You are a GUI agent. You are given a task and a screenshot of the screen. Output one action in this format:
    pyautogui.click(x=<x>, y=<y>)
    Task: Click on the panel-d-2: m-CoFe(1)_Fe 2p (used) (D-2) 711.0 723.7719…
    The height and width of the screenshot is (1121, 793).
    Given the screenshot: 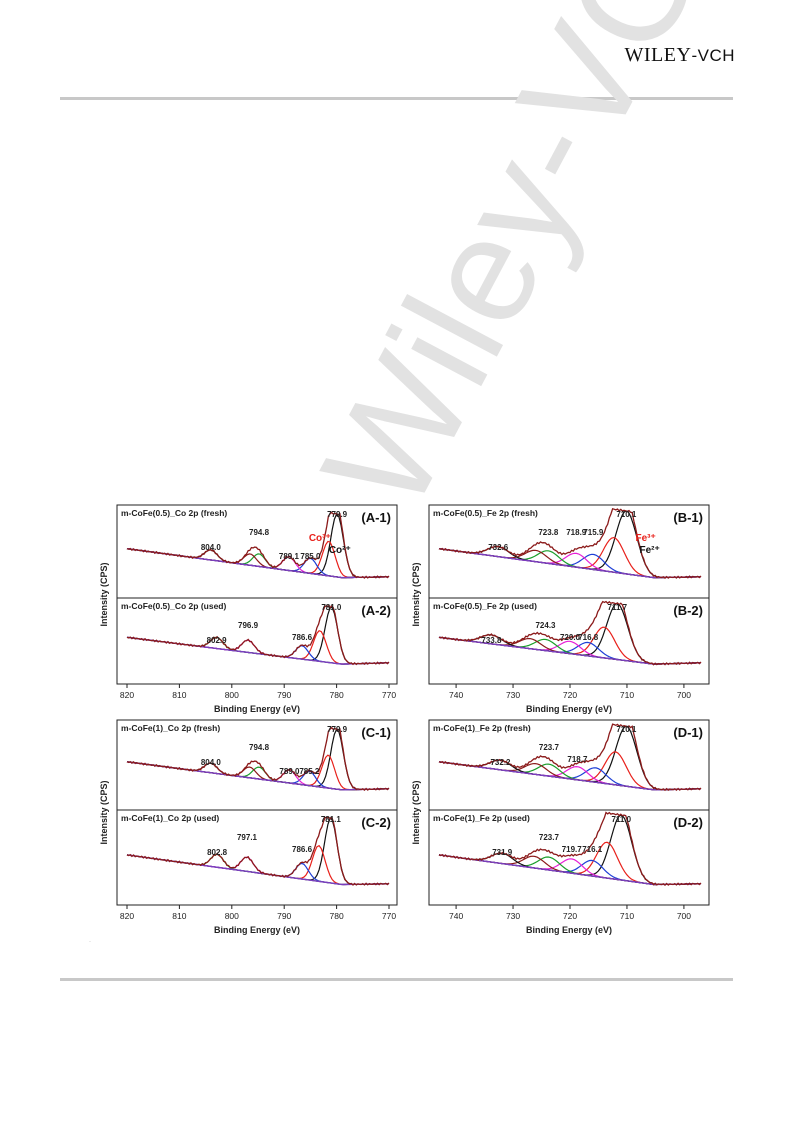 What is the action you would take?
    pyautogui.click(x=569, y=857)
    